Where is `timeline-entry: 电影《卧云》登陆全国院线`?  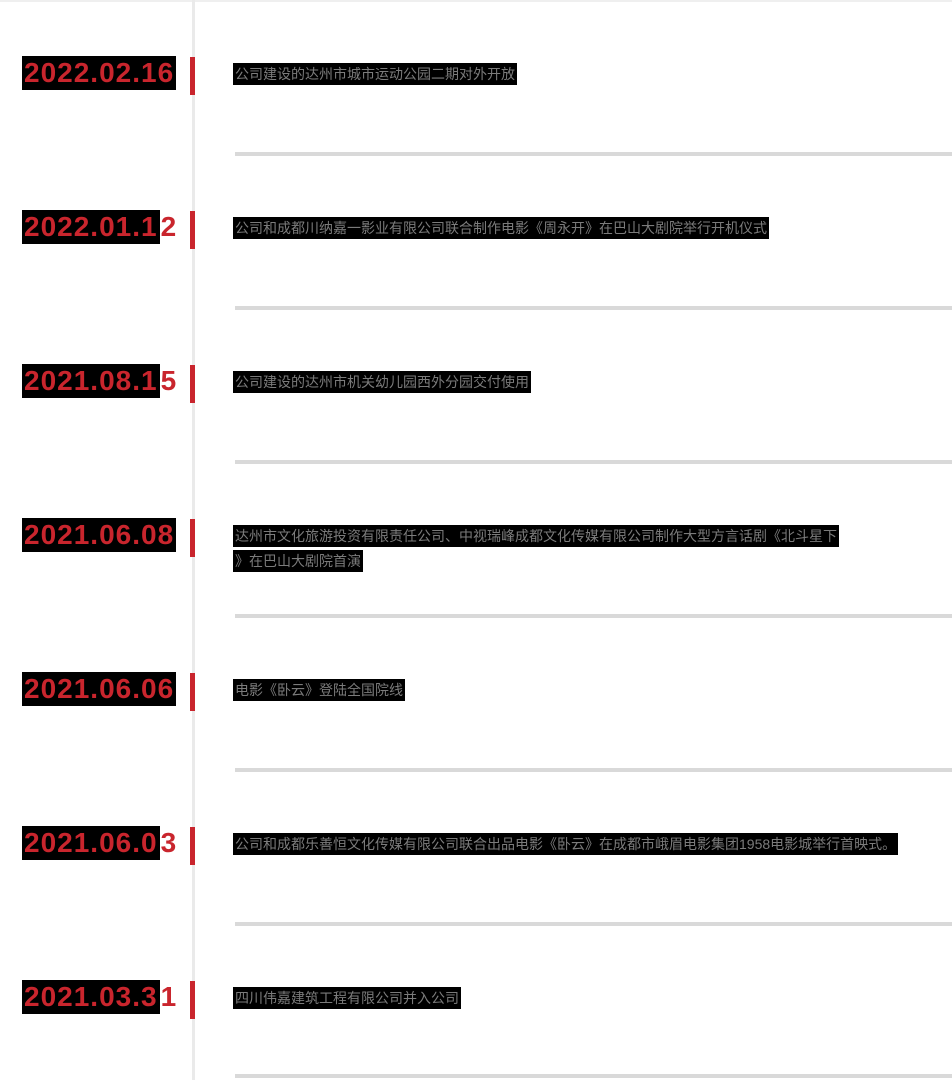
timeline-entry: 电影《卧云》登陆全国院线 is located at coordinates (319, 690).